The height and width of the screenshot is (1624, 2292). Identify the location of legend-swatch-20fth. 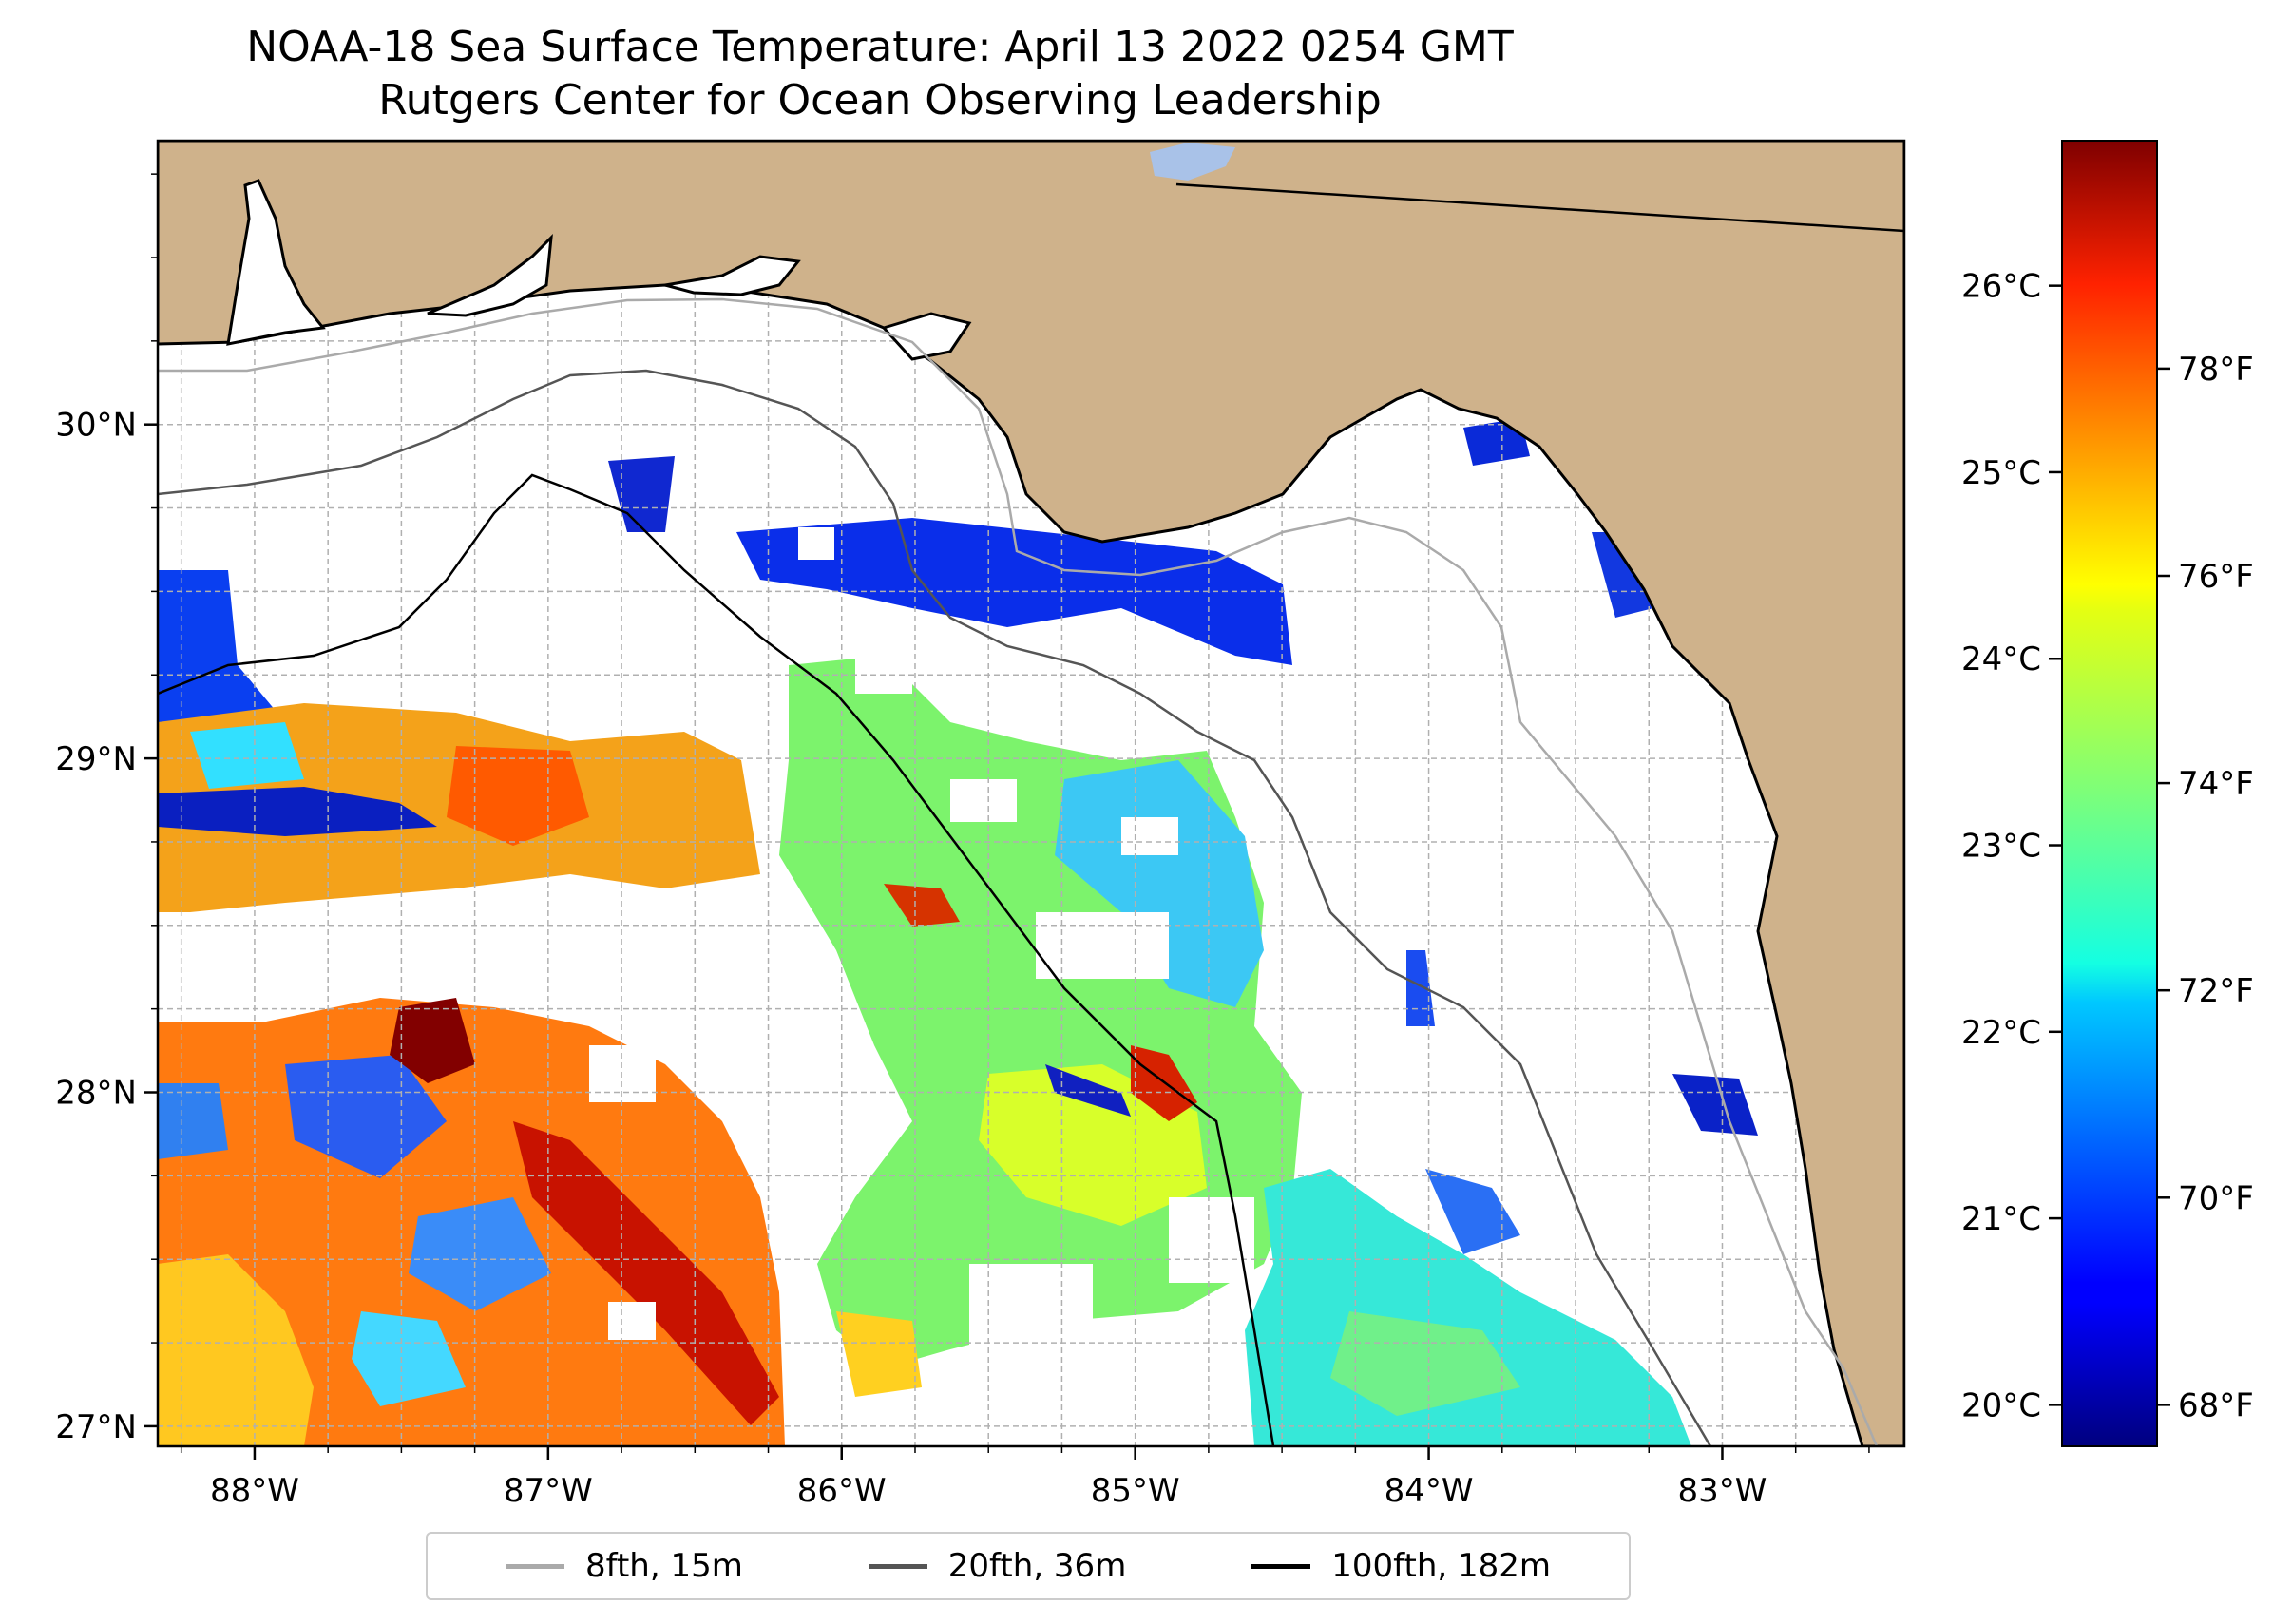
(897, 1566).